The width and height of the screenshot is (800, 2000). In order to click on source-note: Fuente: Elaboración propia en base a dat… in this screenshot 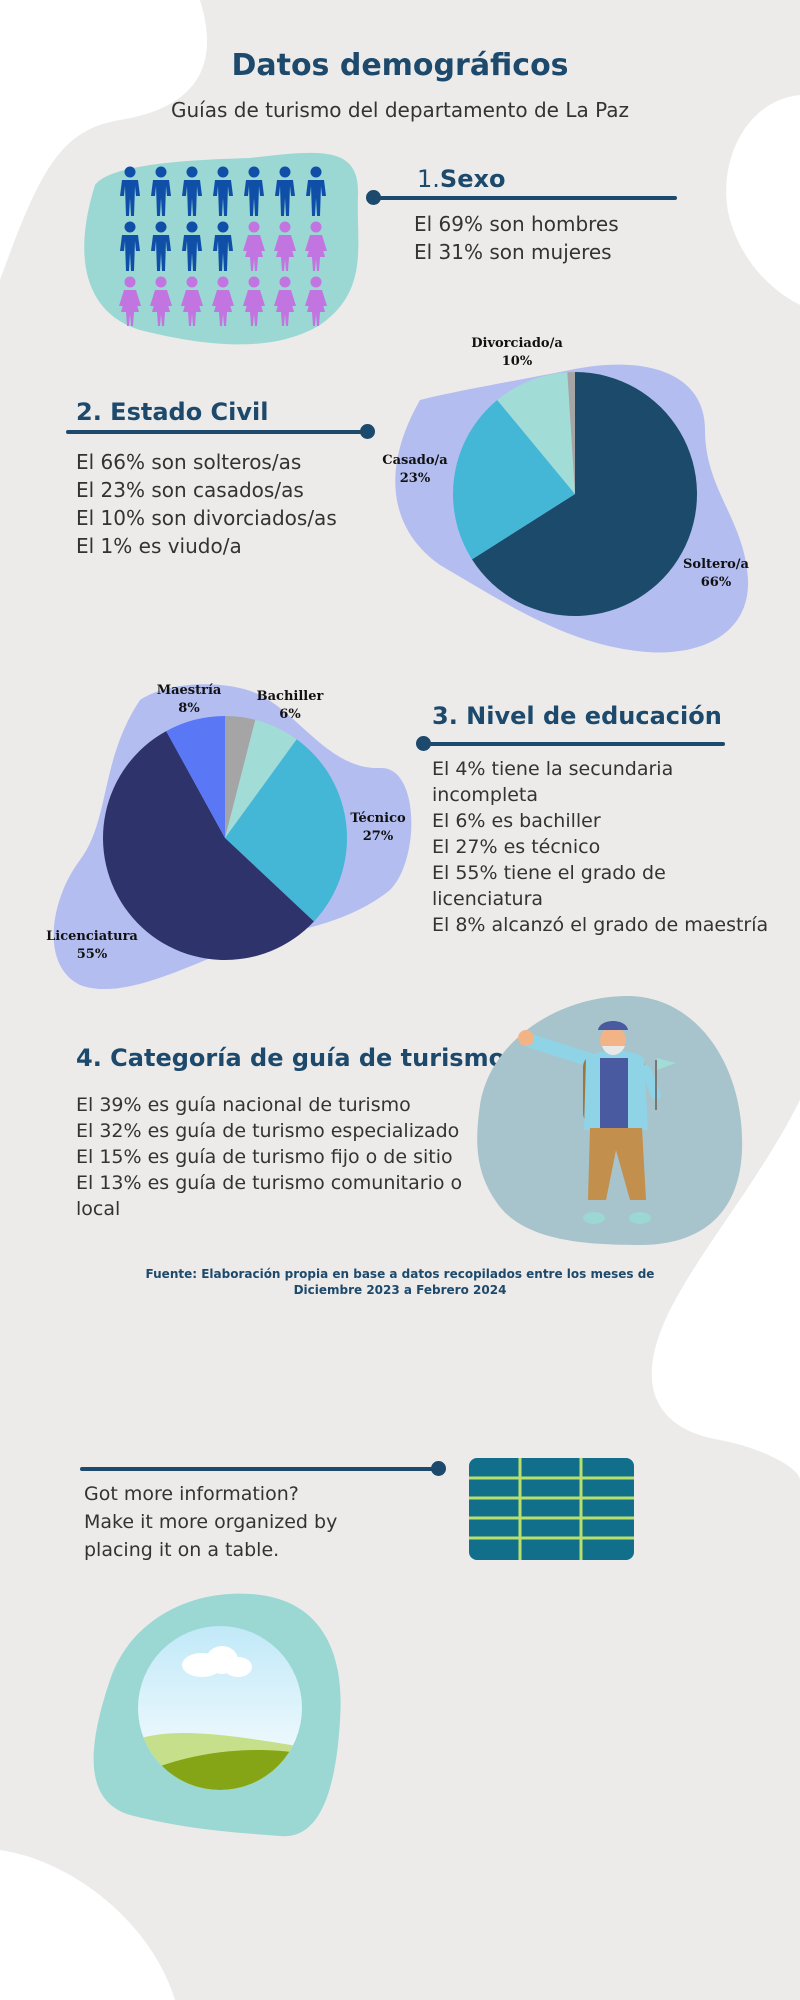, I will do `click(400, 1282)`.